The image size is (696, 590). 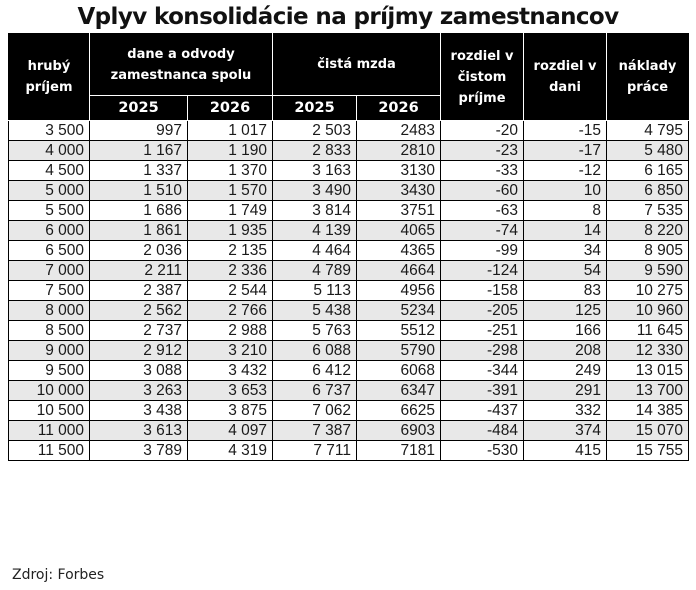 What do you see at coordinates (482, 390) in the screenshot?
I see `cell-net-income-diff: -391` at bounding box center [482, 390].